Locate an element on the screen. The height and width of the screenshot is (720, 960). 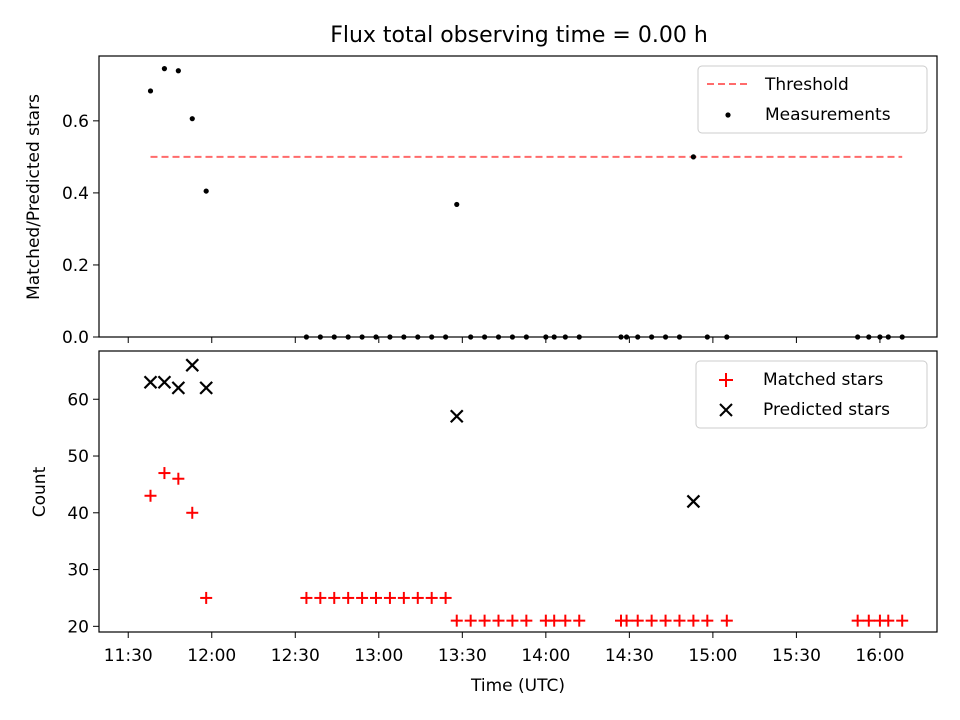
y-tick-label: 0.4 is located at coordinates (75, 194).